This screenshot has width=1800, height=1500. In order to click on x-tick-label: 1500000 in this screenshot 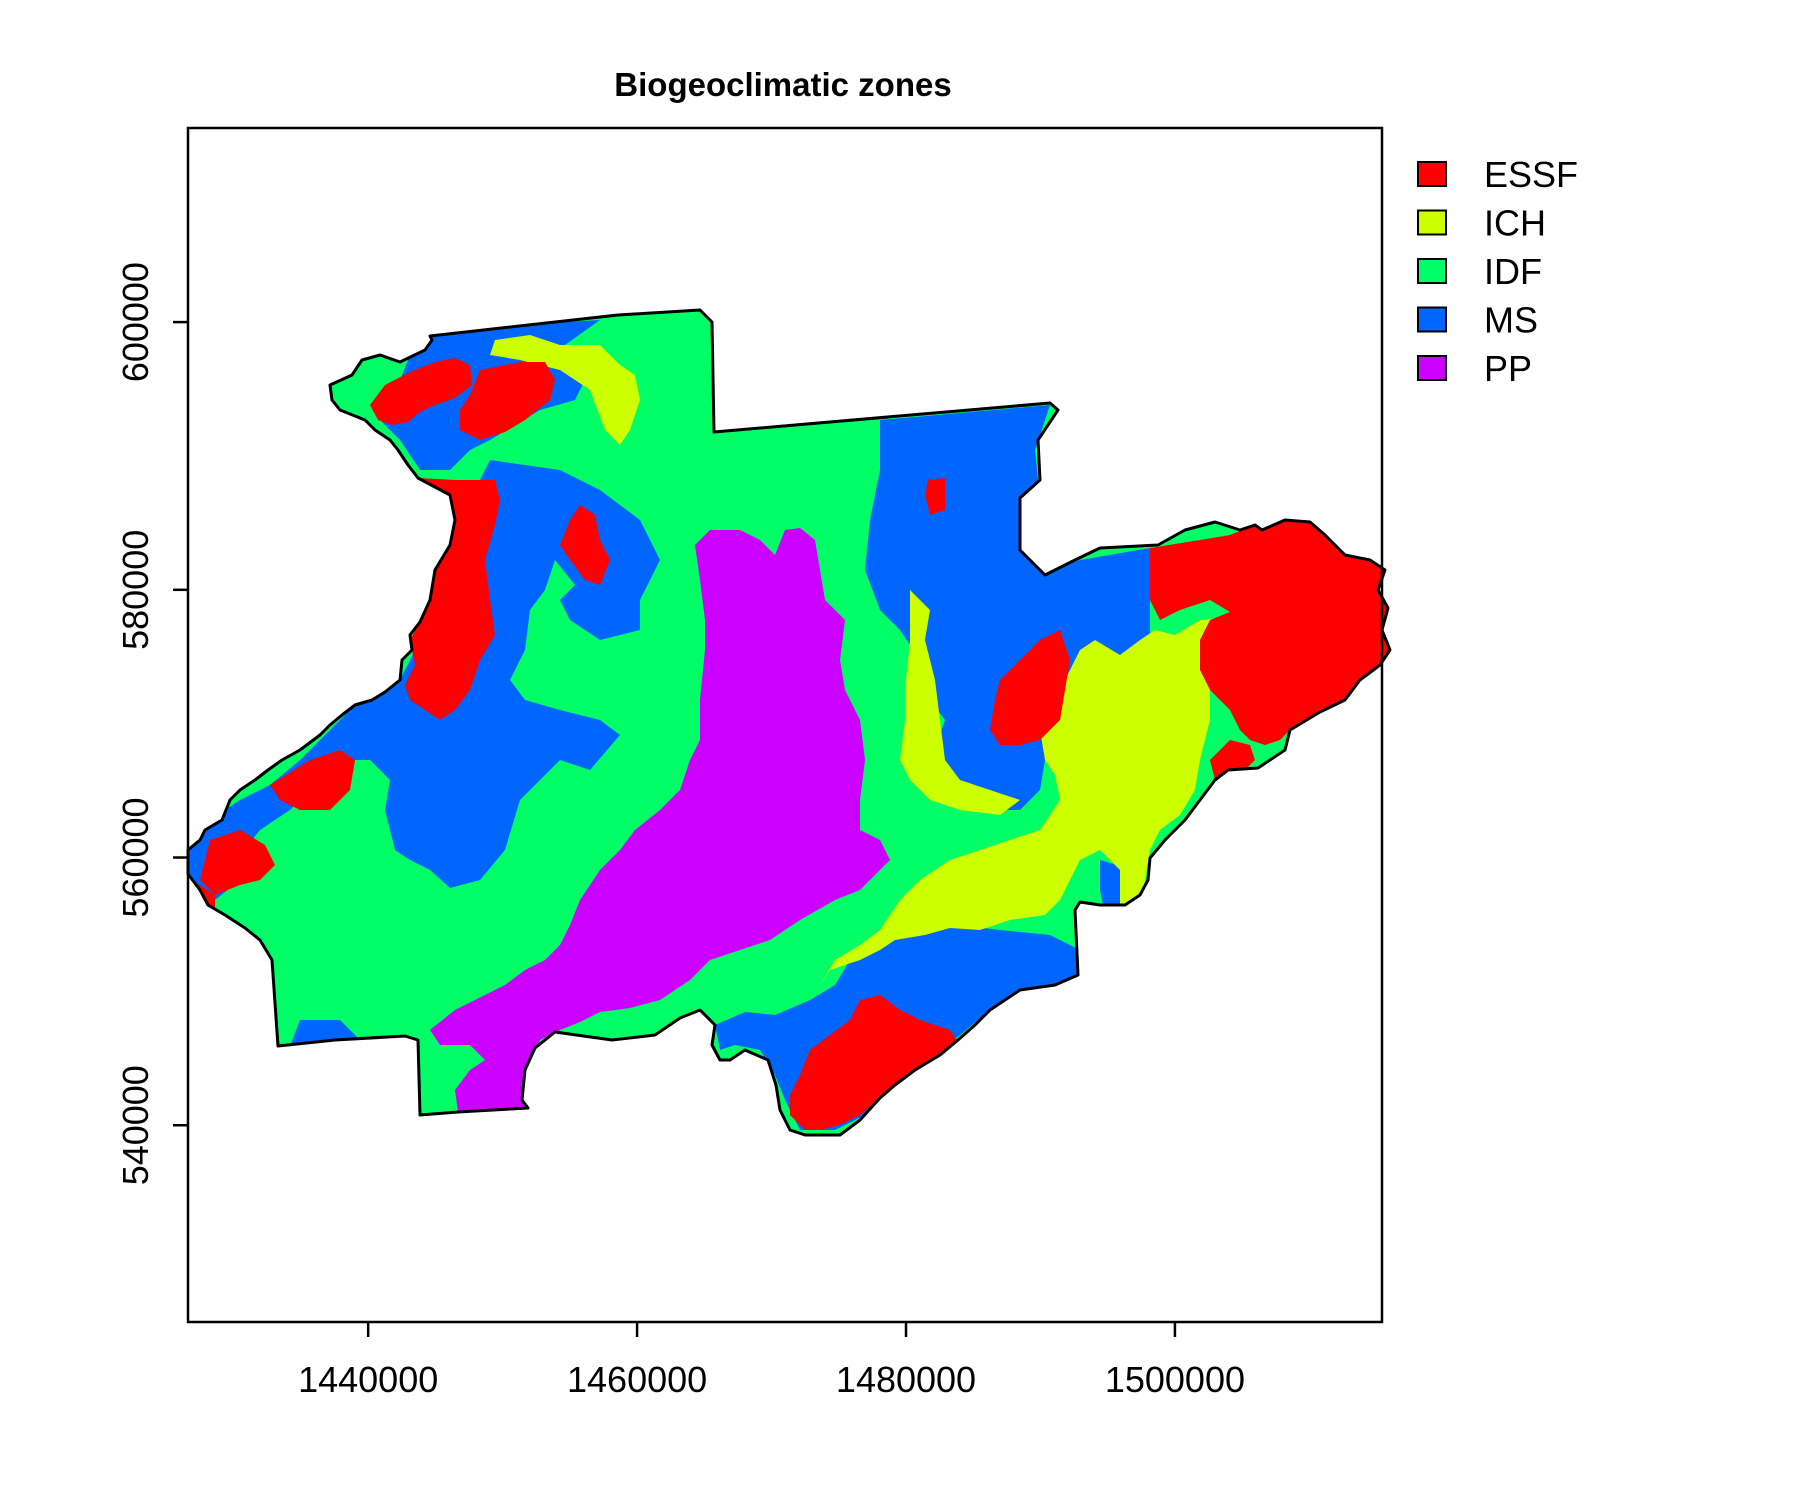, I will do `click(1175, 1379)`.